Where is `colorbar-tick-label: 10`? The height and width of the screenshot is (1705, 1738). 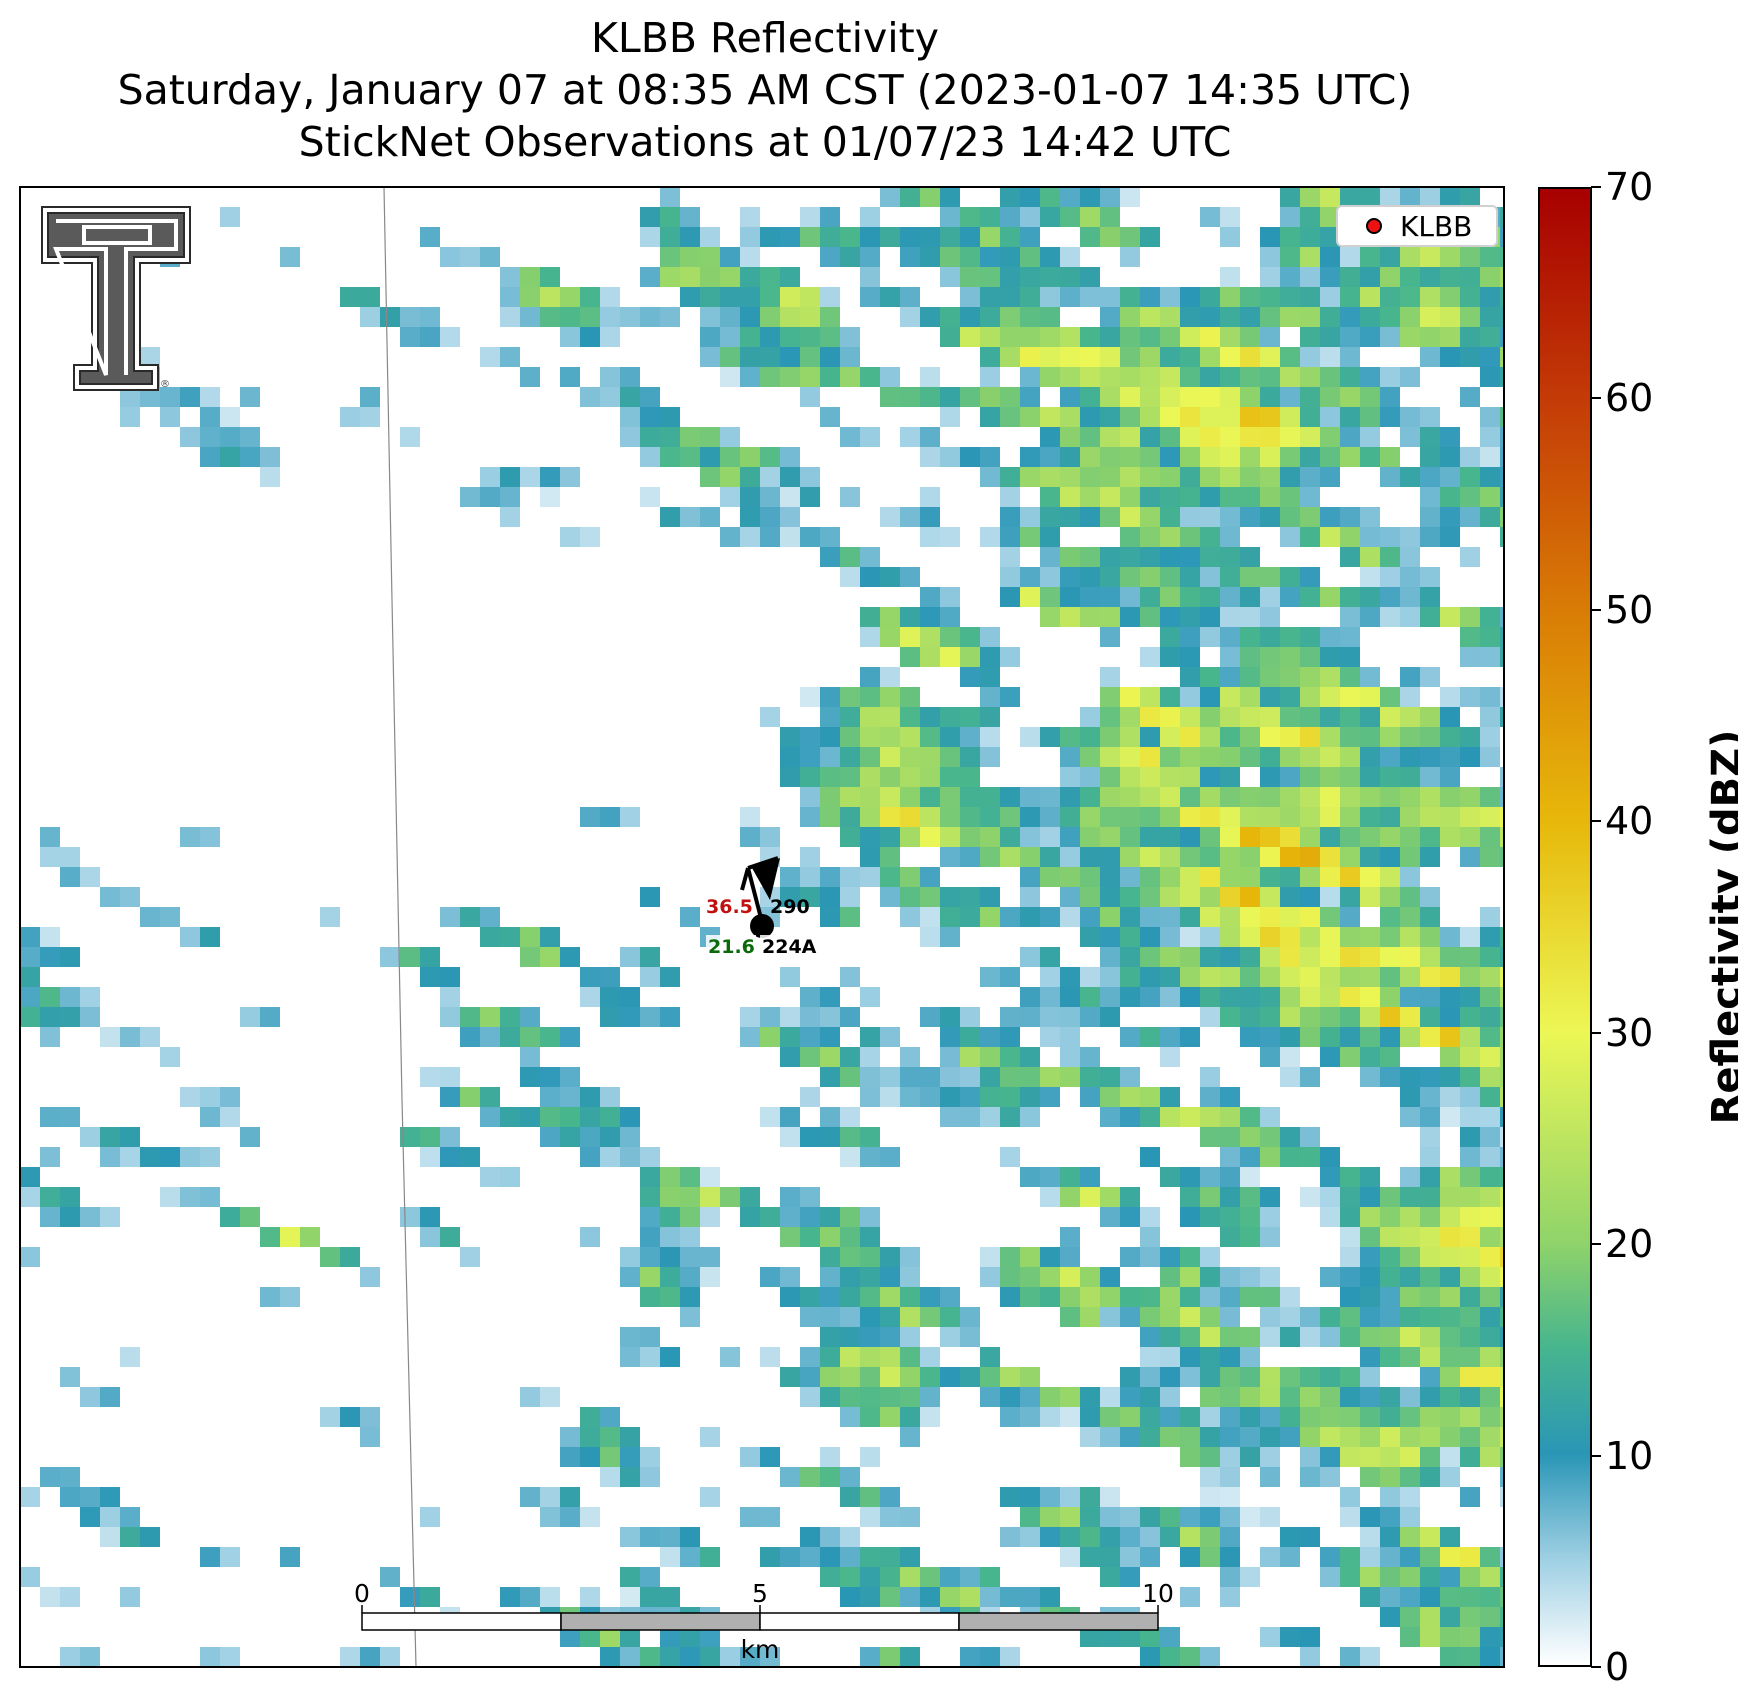
colorbar-tick-label: 10 is located at coordinates (1629, 1455).